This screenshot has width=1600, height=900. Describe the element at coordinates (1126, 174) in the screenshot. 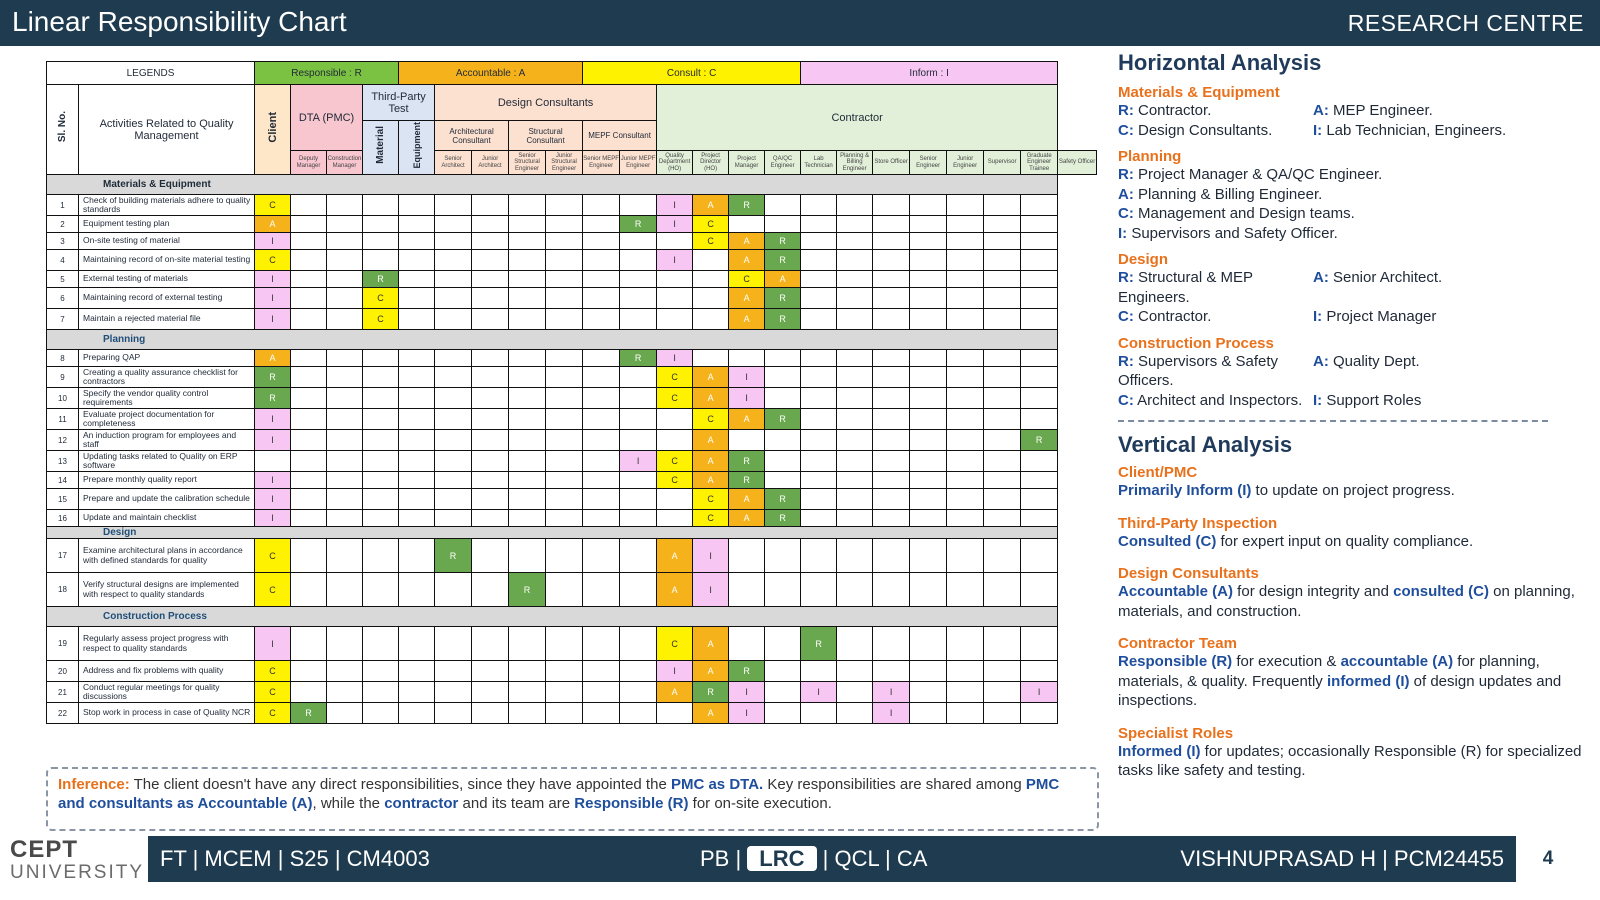

I see `role-key: R:` at that location.